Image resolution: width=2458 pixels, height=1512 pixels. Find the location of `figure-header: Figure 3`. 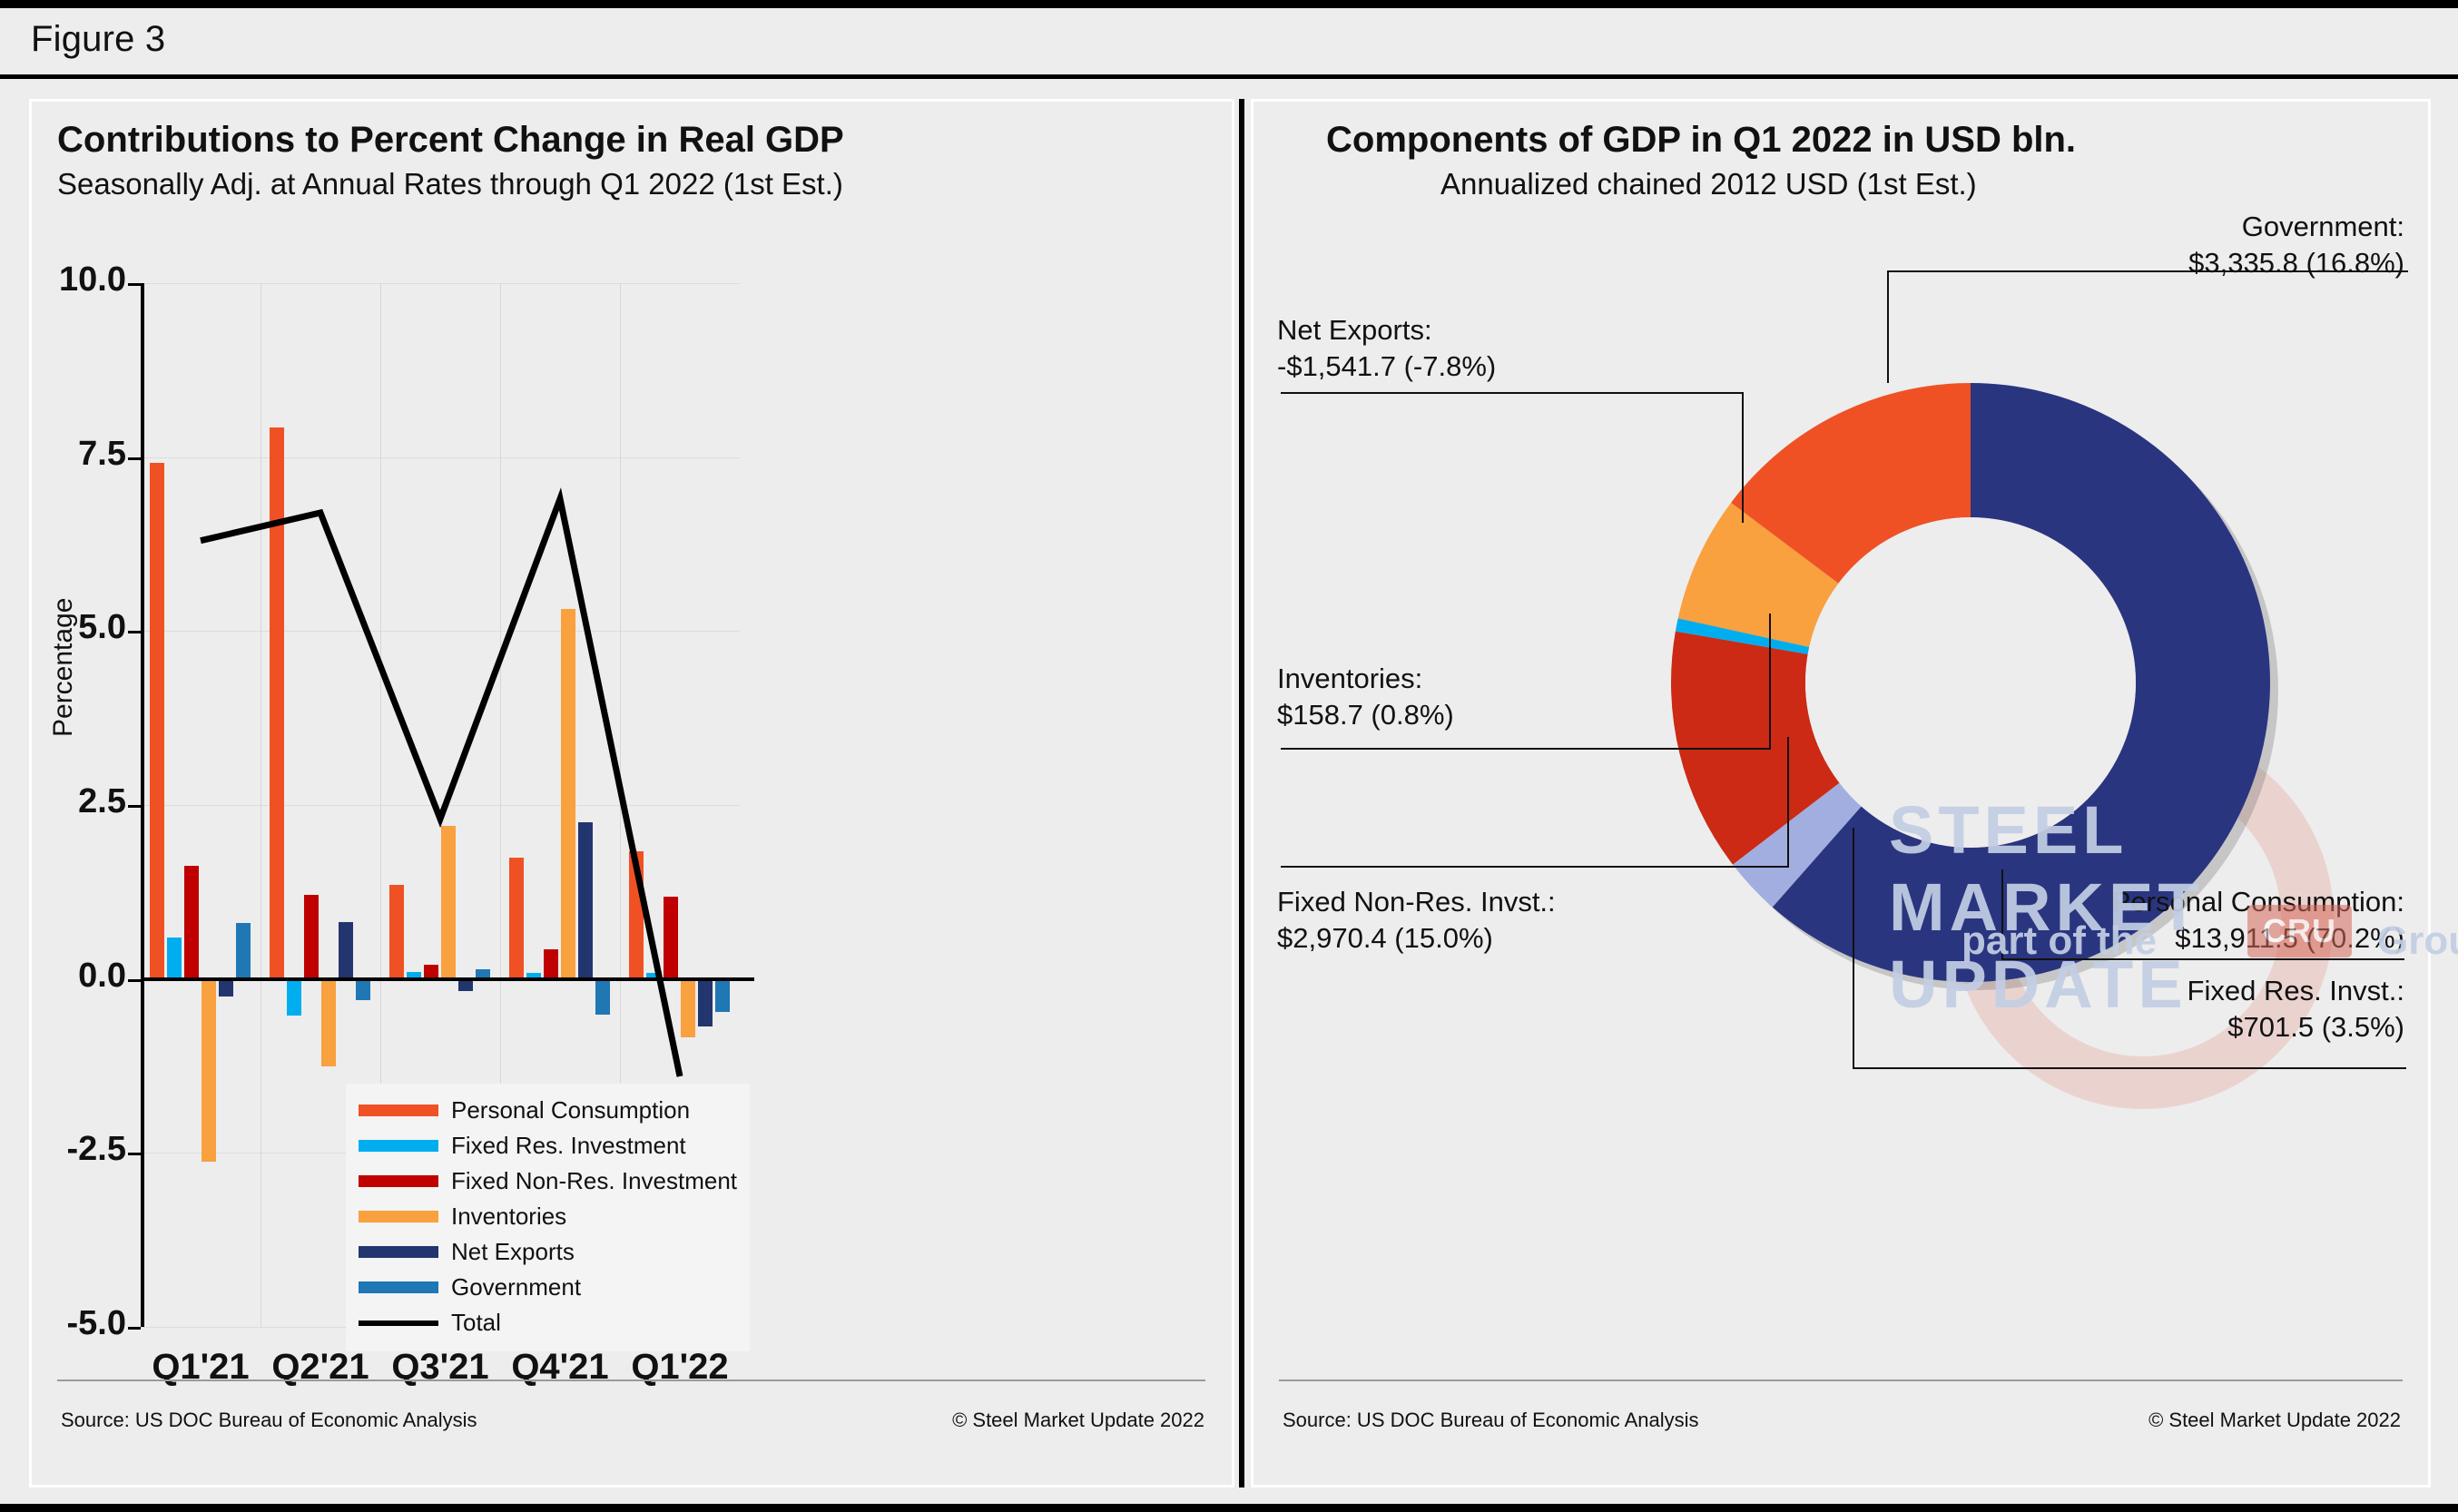

figure-header: Figure 3 is located at coordinates (1229, 43).